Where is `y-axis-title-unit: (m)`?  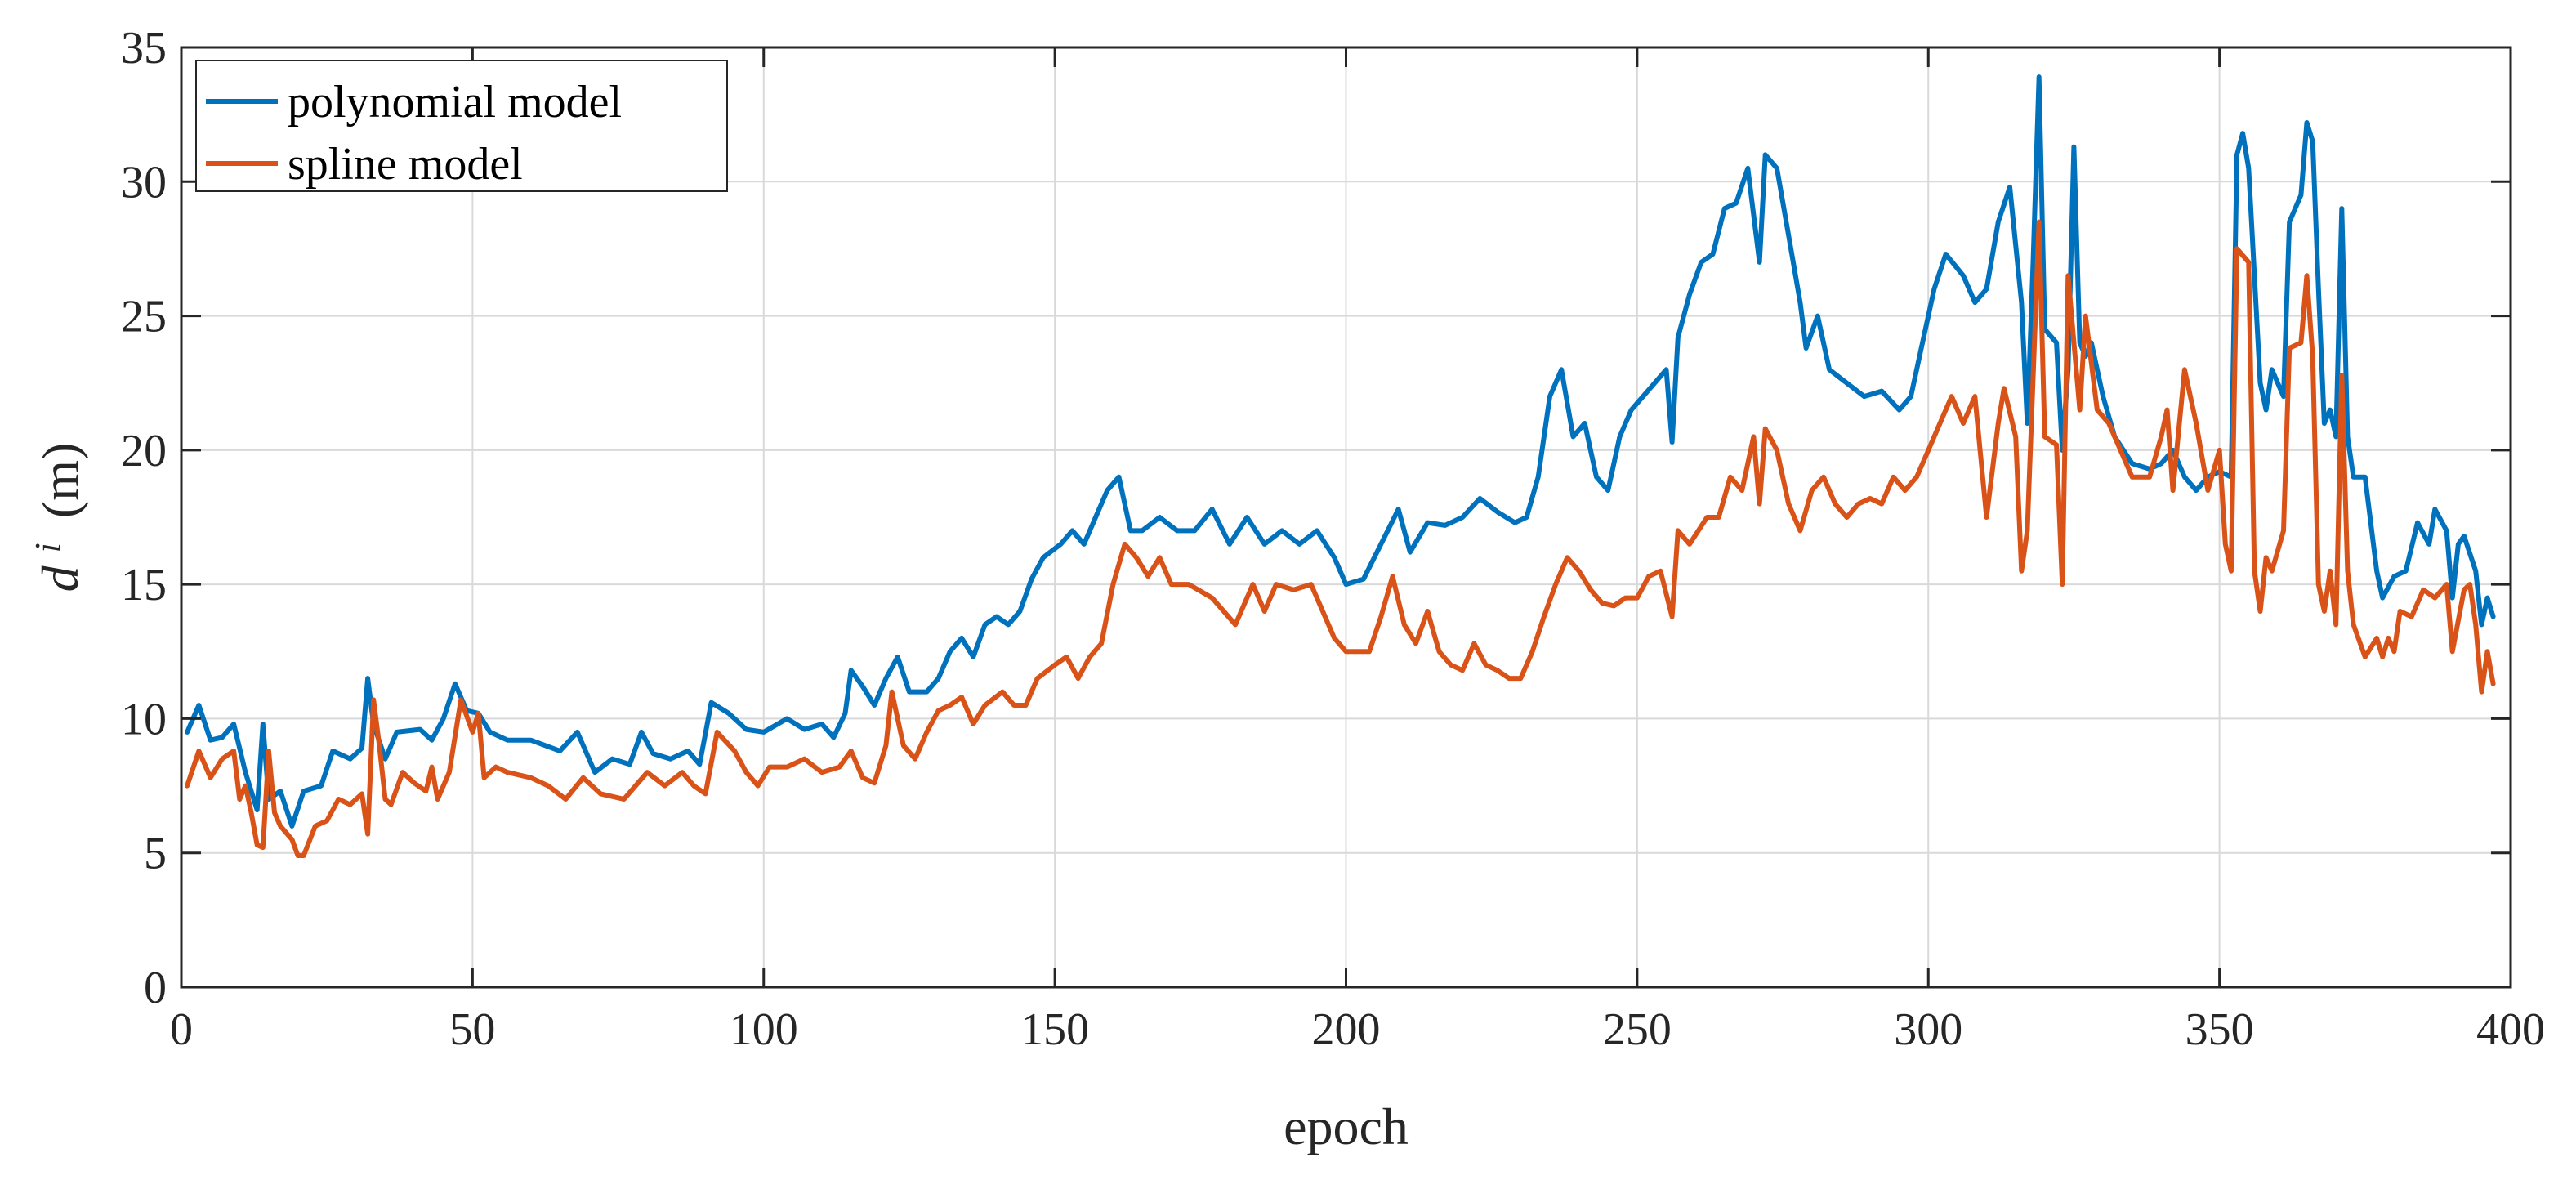
y-axis-title-unit: (m) is located at coordinates (60, 480).